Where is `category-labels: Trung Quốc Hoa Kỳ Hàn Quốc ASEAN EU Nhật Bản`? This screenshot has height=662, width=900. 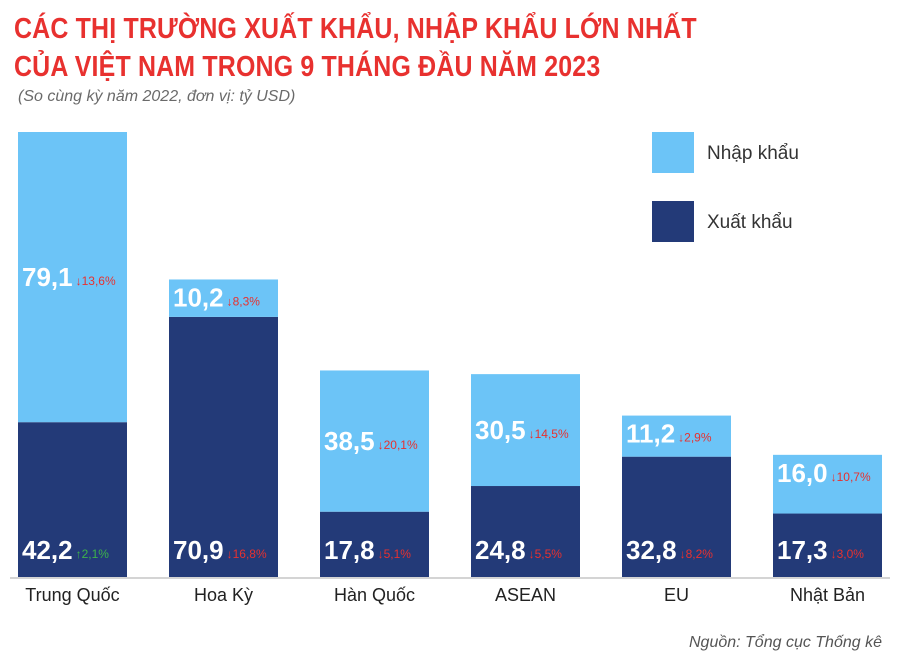
category-labels: Trung Quốc Hoa Kỳ Hàn Quốc ASEAN EU Nhật Bản is located at coordinates (445, 595).